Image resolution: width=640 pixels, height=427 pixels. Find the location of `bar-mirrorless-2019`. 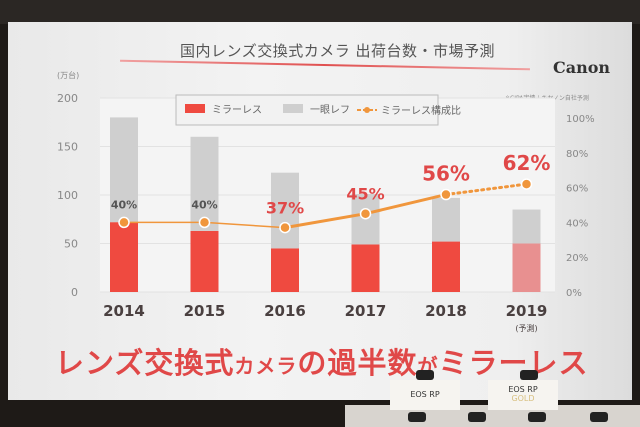

bar-mirrorless-2019 is located at coordinates (526, 267).